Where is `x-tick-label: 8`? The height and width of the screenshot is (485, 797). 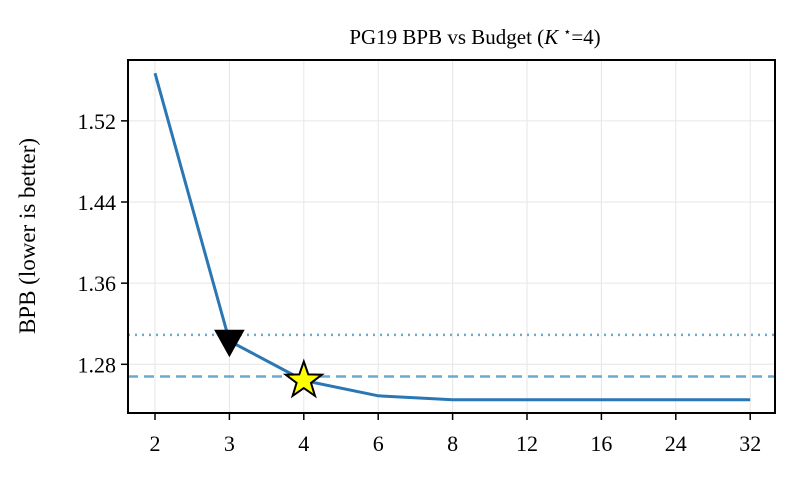 x-tick-label: 8 is located at coordinates (452, 443).